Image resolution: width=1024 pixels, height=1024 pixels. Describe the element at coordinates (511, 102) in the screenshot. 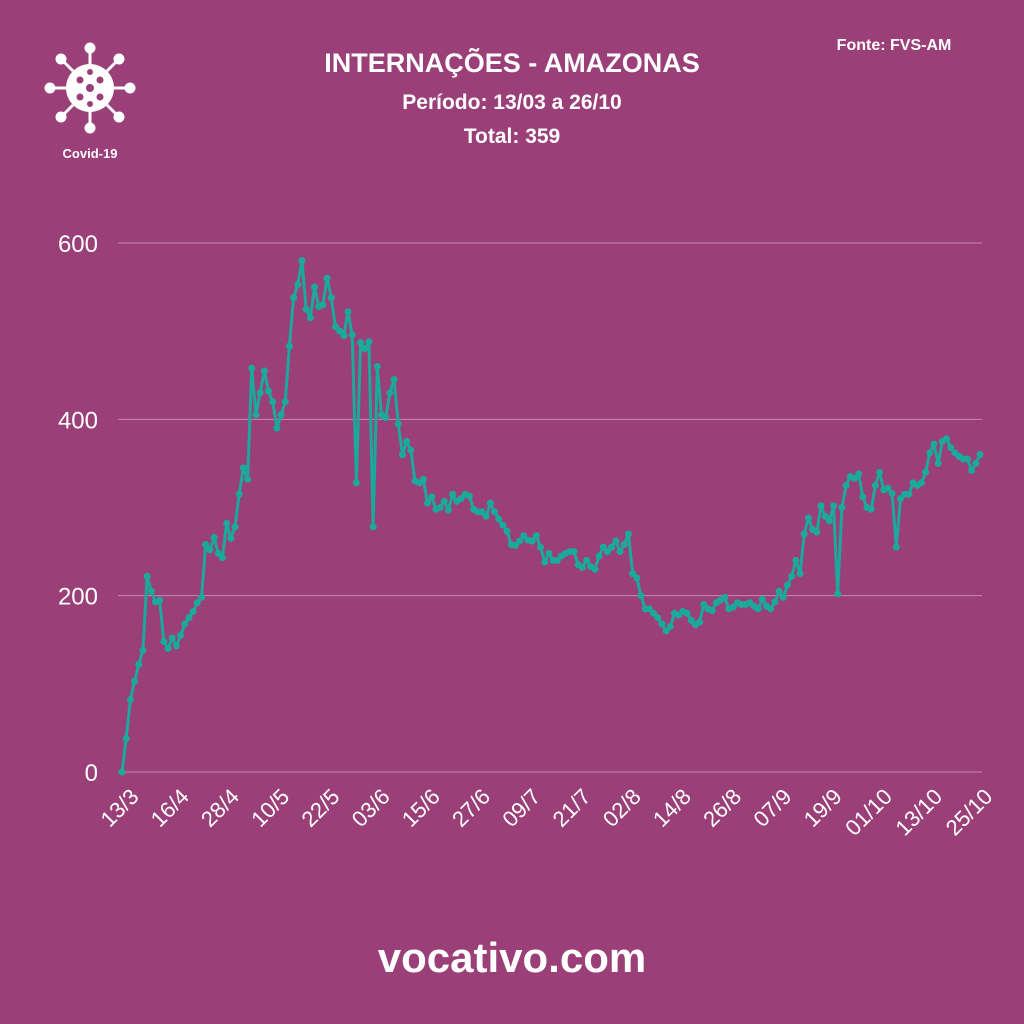

I see `subtitle: Período: 13/03 a 26/10` at that location.